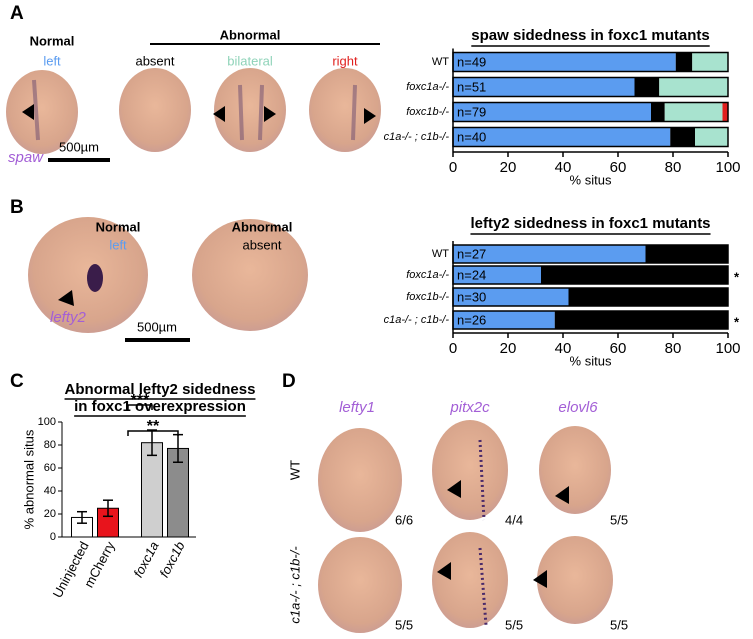 The image size is (753, 639). I want to click on count-label: 4/4, so click(514, 519).